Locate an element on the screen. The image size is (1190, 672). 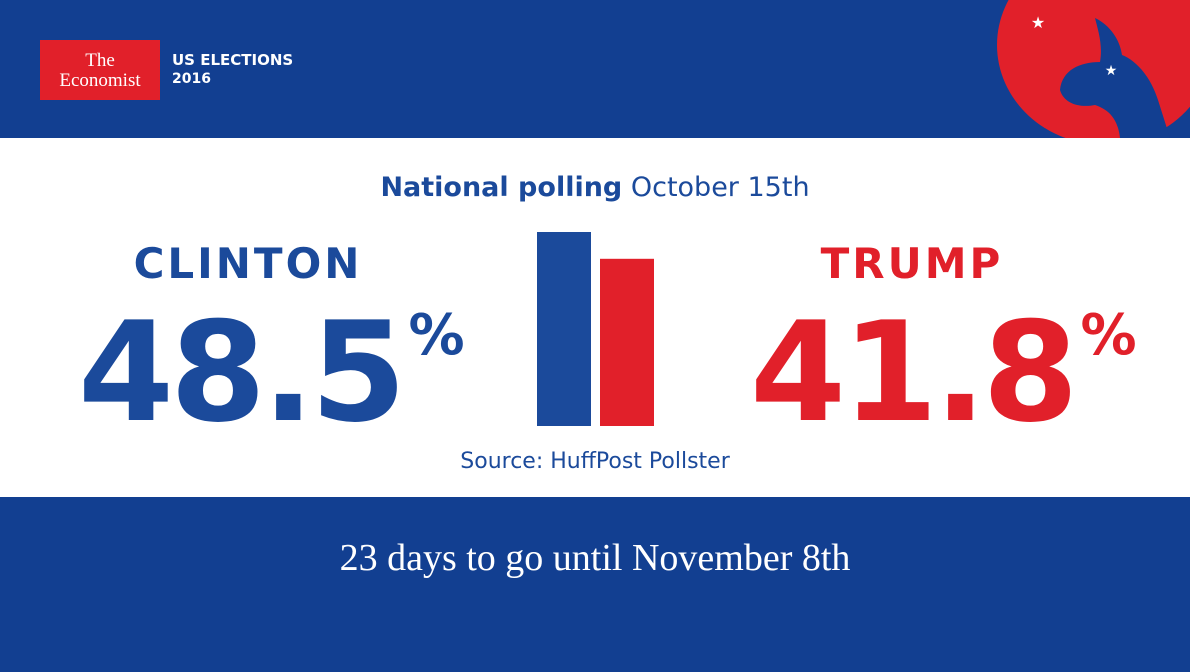
candidate-name: TRUMP is located at coordinates (912, 263).